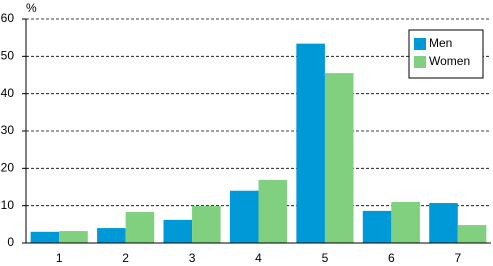  What do you see at coordinates (8, 56) in the screenshot?
I see `y-tick-label: 50` at bounding box center [8, 56].